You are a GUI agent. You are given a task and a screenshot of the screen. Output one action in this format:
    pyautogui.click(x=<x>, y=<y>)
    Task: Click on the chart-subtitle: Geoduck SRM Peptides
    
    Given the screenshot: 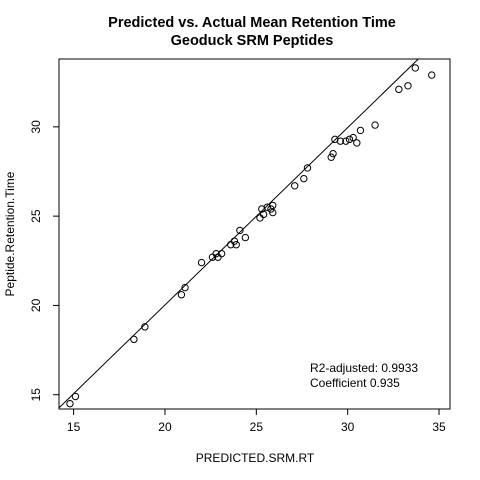 What is the action you would take?
    pyautogui.click(x=252, y=41)
    